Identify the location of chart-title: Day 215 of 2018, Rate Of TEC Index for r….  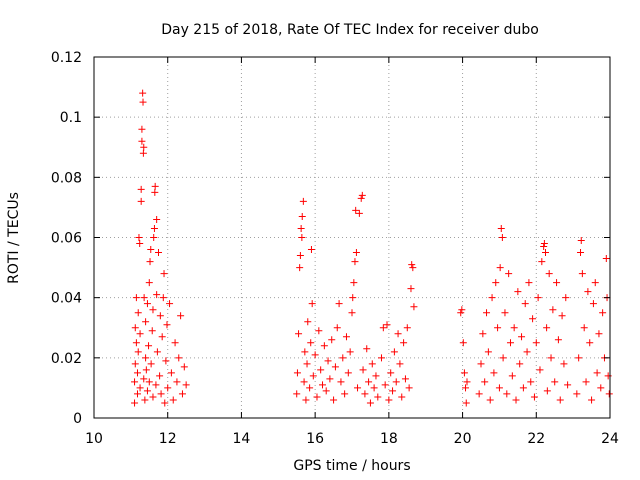
(350, 30).